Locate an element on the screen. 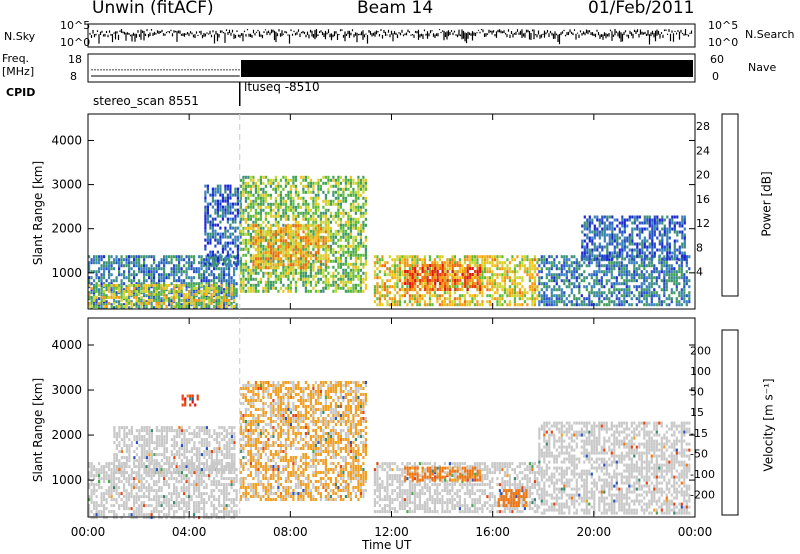 The image size is (800, 554). y-tick-label: 4000 is located at coordinates (66, 140).